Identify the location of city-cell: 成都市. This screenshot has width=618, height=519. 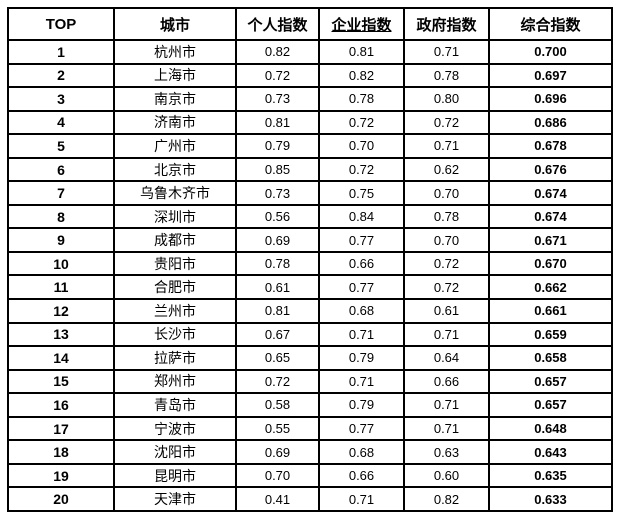
(175, 240).